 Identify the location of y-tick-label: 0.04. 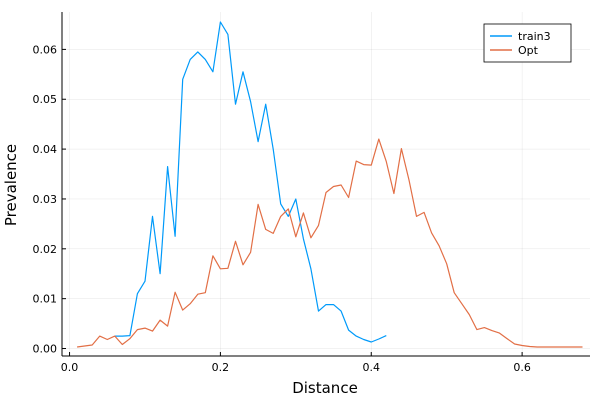
(45, 149).